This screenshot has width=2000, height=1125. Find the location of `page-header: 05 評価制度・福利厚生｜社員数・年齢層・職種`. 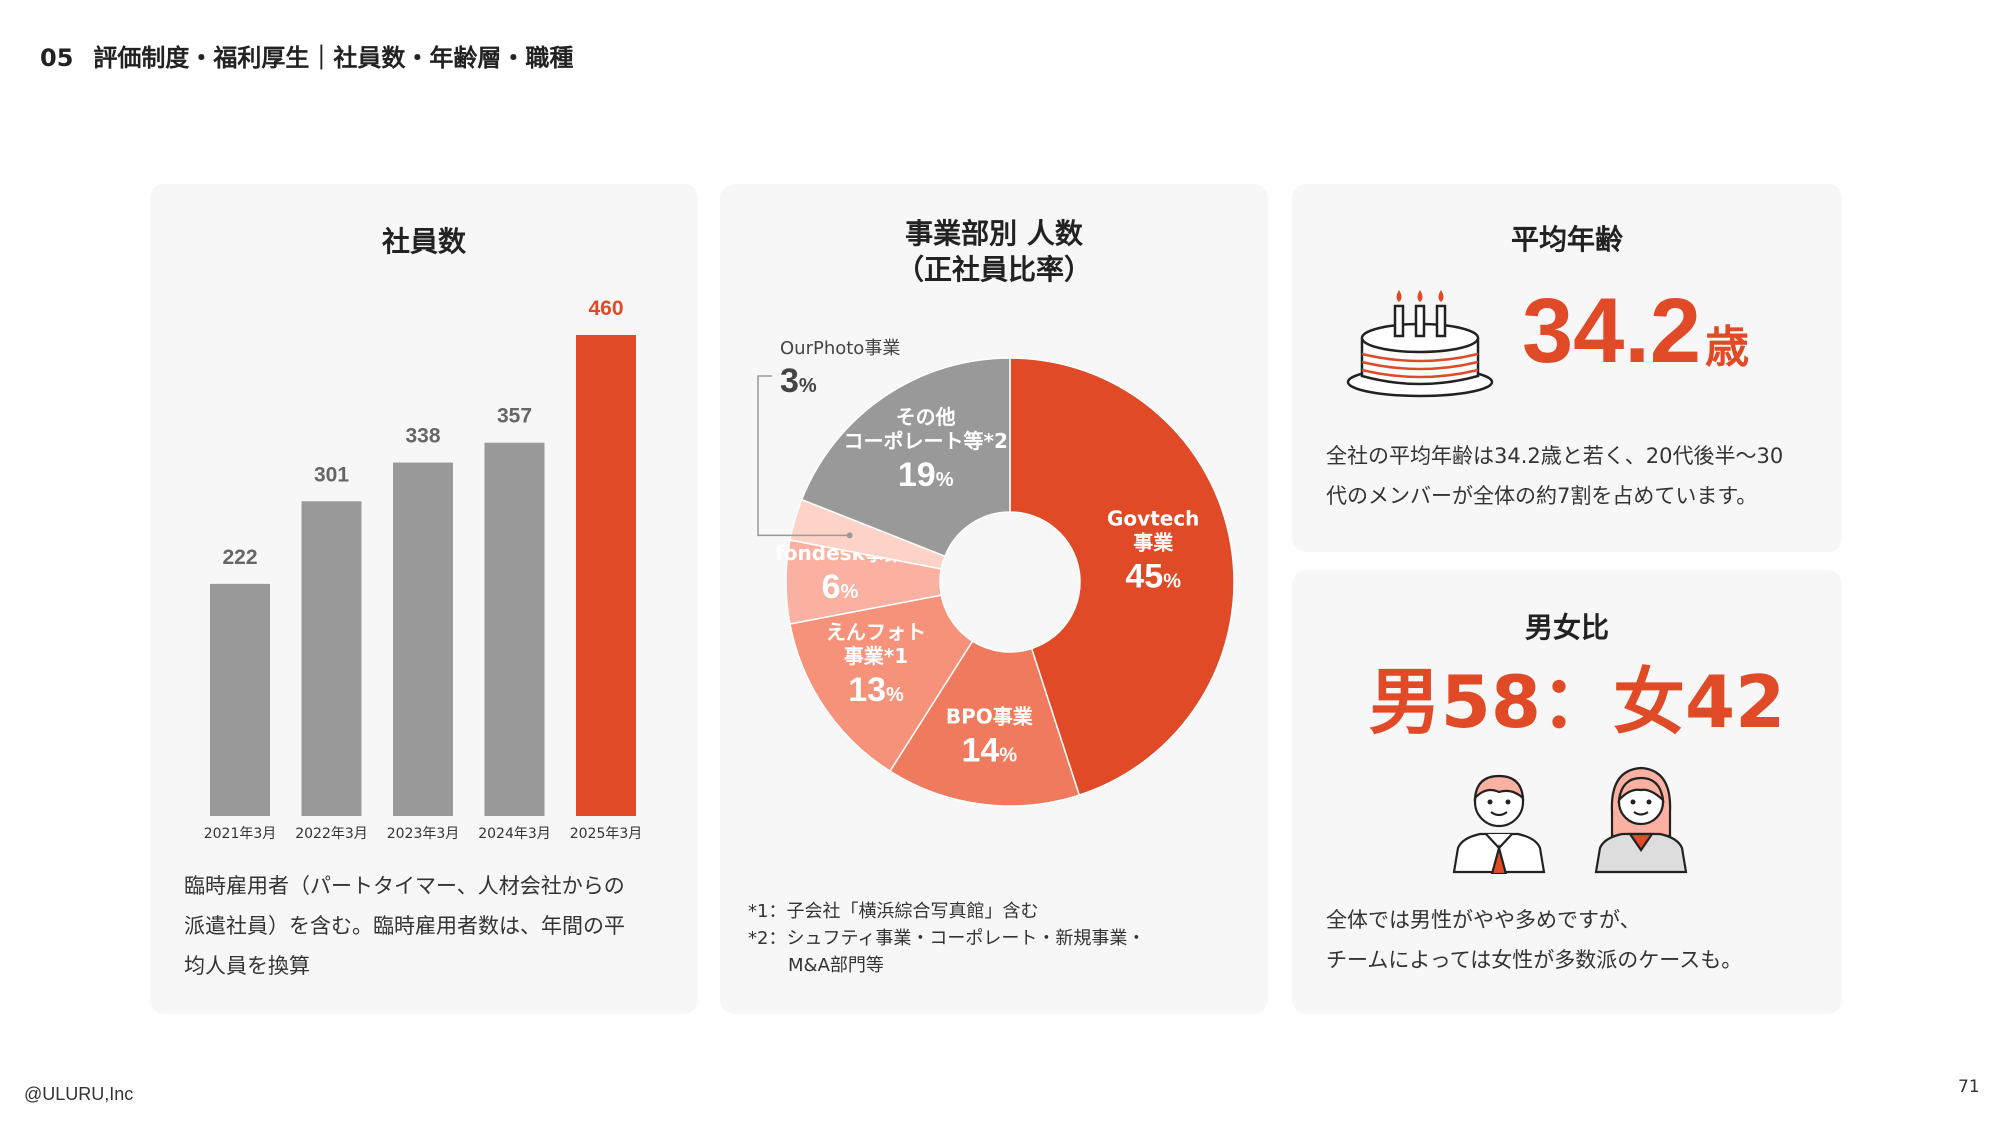

page-header: 05 評価制度・福利厚生｜社員数・年齢層・職種 is located at coordinates (306, 55).